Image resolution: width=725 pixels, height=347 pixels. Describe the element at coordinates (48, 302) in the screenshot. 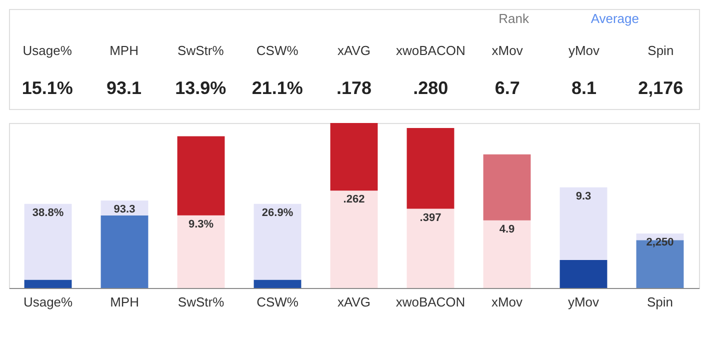

I see `category-label: Usage%` at that location.